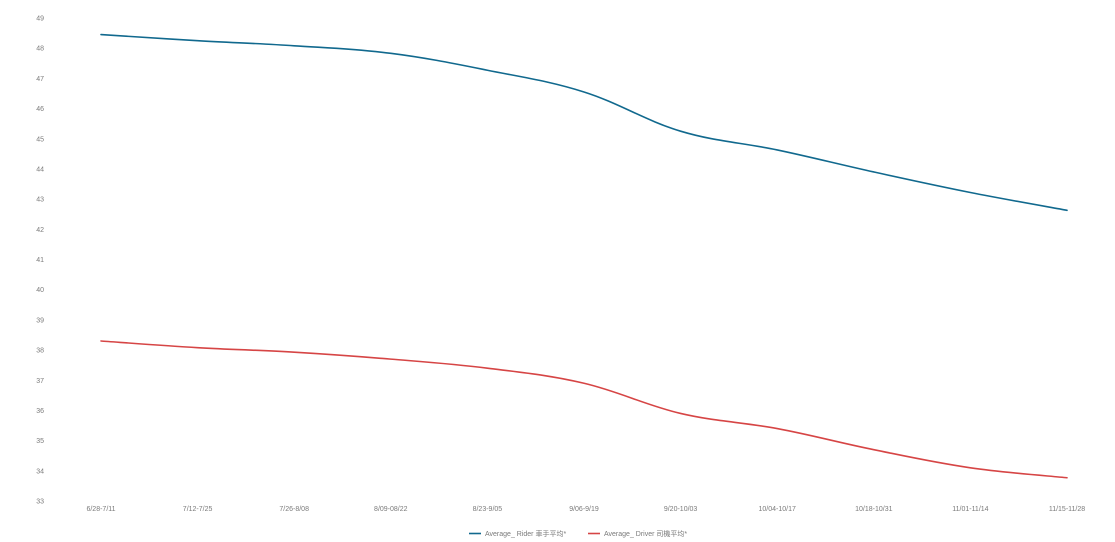  What do you see at coordinates (1067, 509) in the screenshot?
I see `x-tick-label: 11/15-11/28` at bounding box center [1067, 509].